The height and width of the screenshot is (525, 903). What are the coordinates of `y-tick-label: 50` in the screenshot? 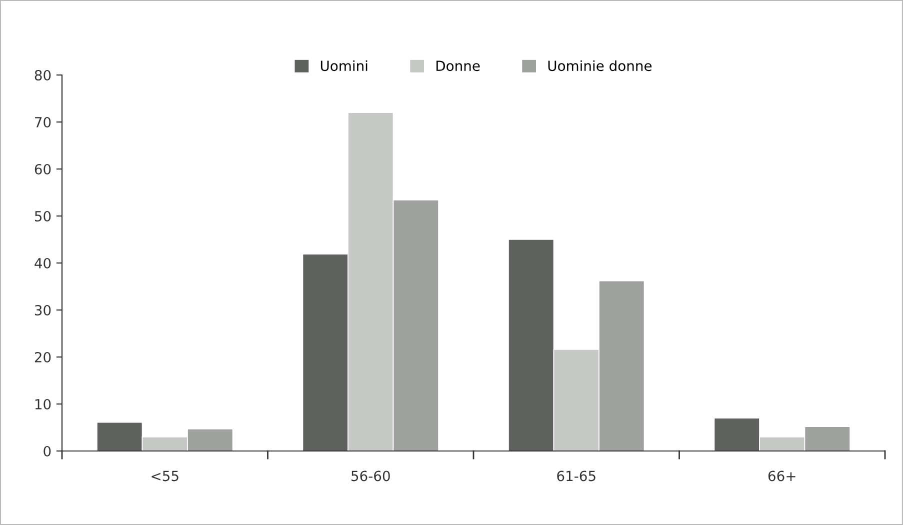 It's located at (42, 216).